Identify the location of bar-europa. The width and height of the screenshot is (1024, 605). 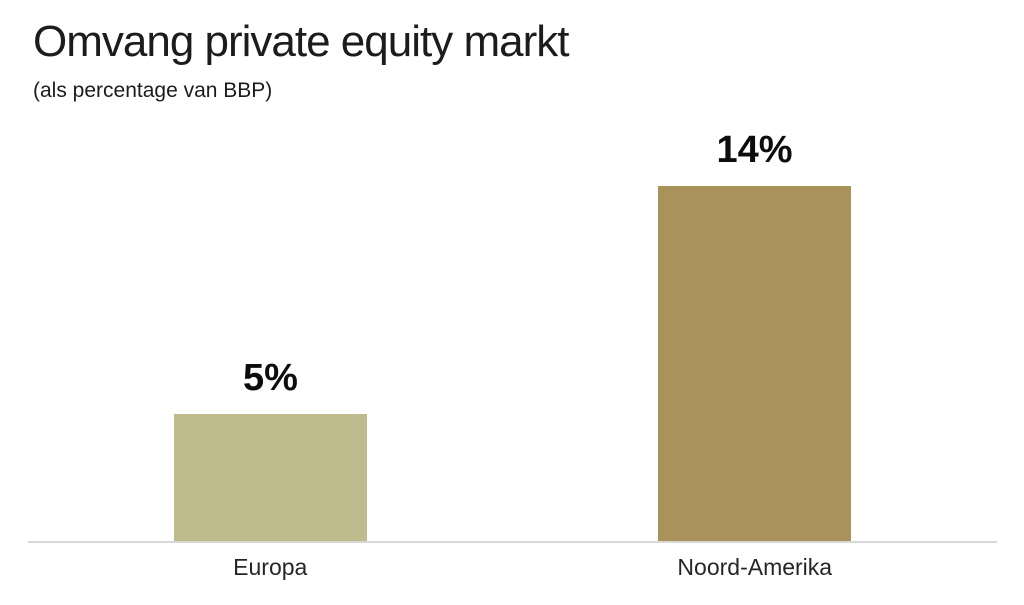
(270, 477).